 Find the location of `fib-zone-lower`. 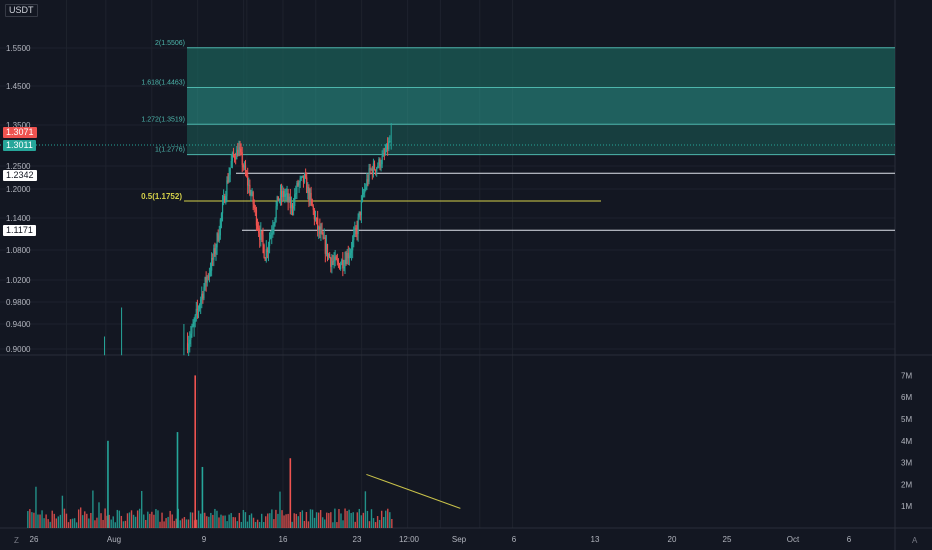

fib-zone-lower is located at coordinates (541, 139).